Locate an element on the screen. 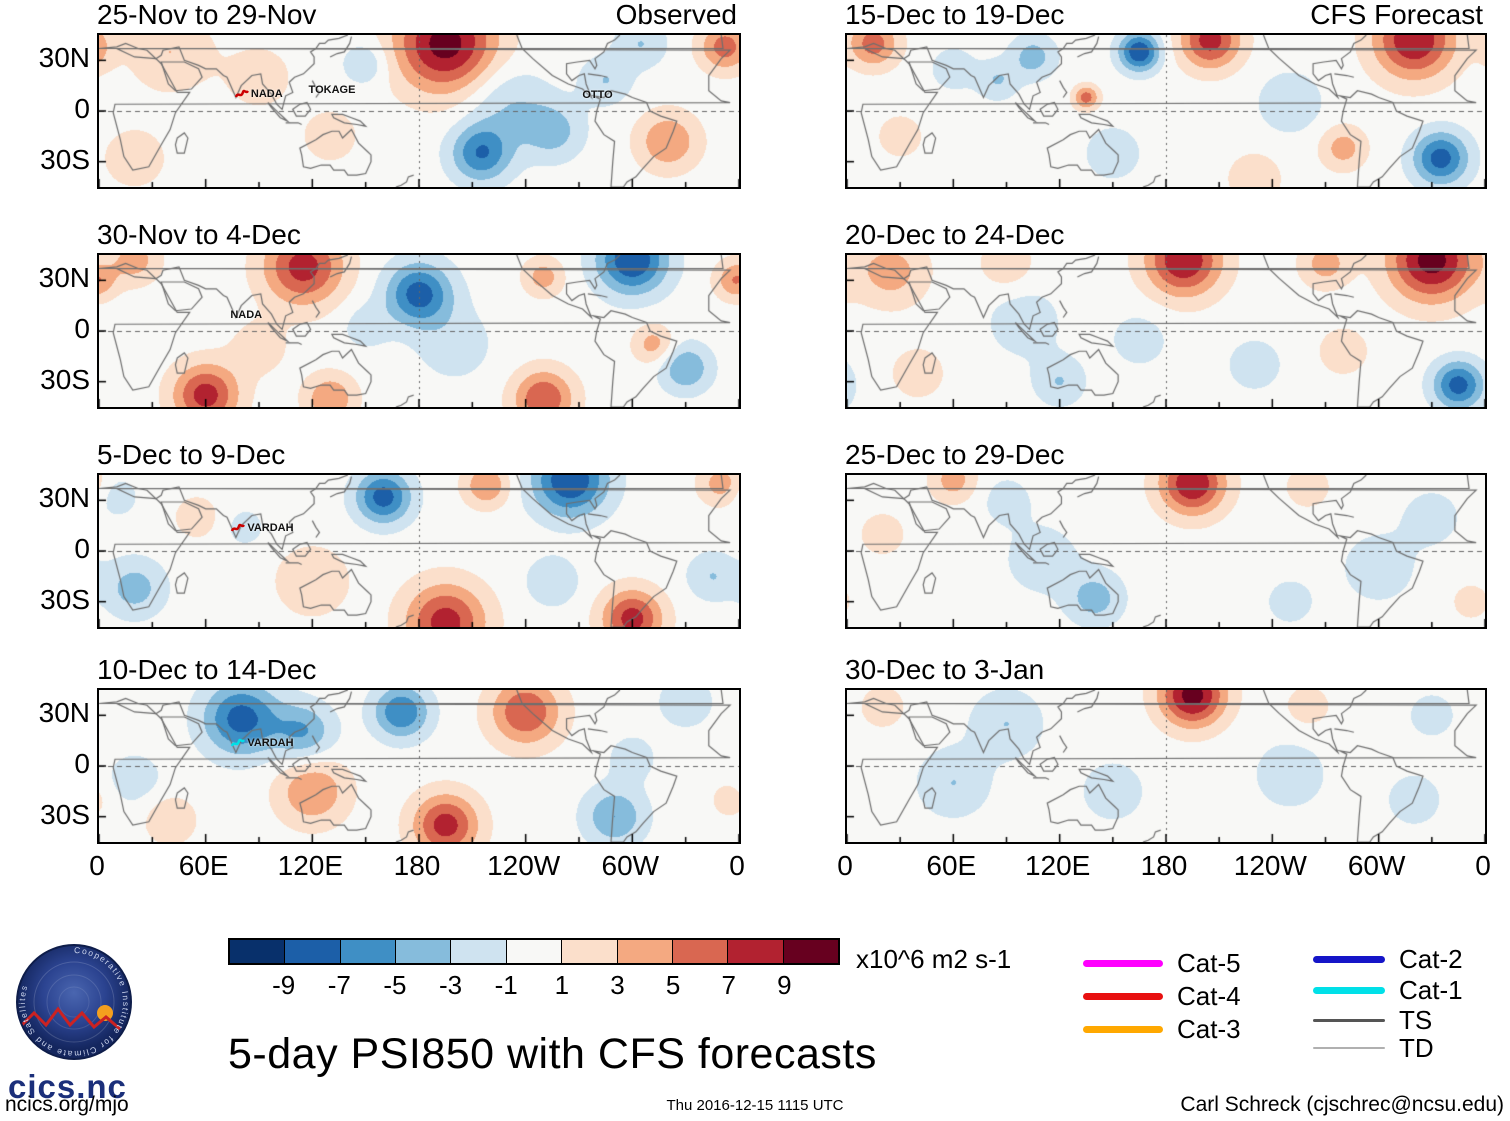 This screenshot has height=1121, width=1510. storm-label: OTTO is located at coordinates (597, 95).